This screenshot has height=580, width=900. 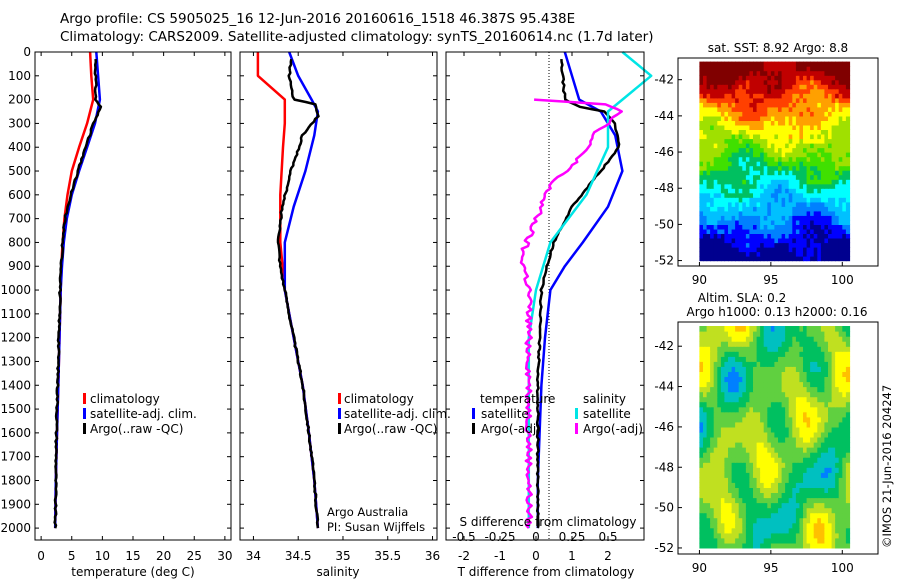 I want to click on sla-map-subtitle: Argo h1000: 0.13 h2000: 0.16, so click(x=777, y=312).